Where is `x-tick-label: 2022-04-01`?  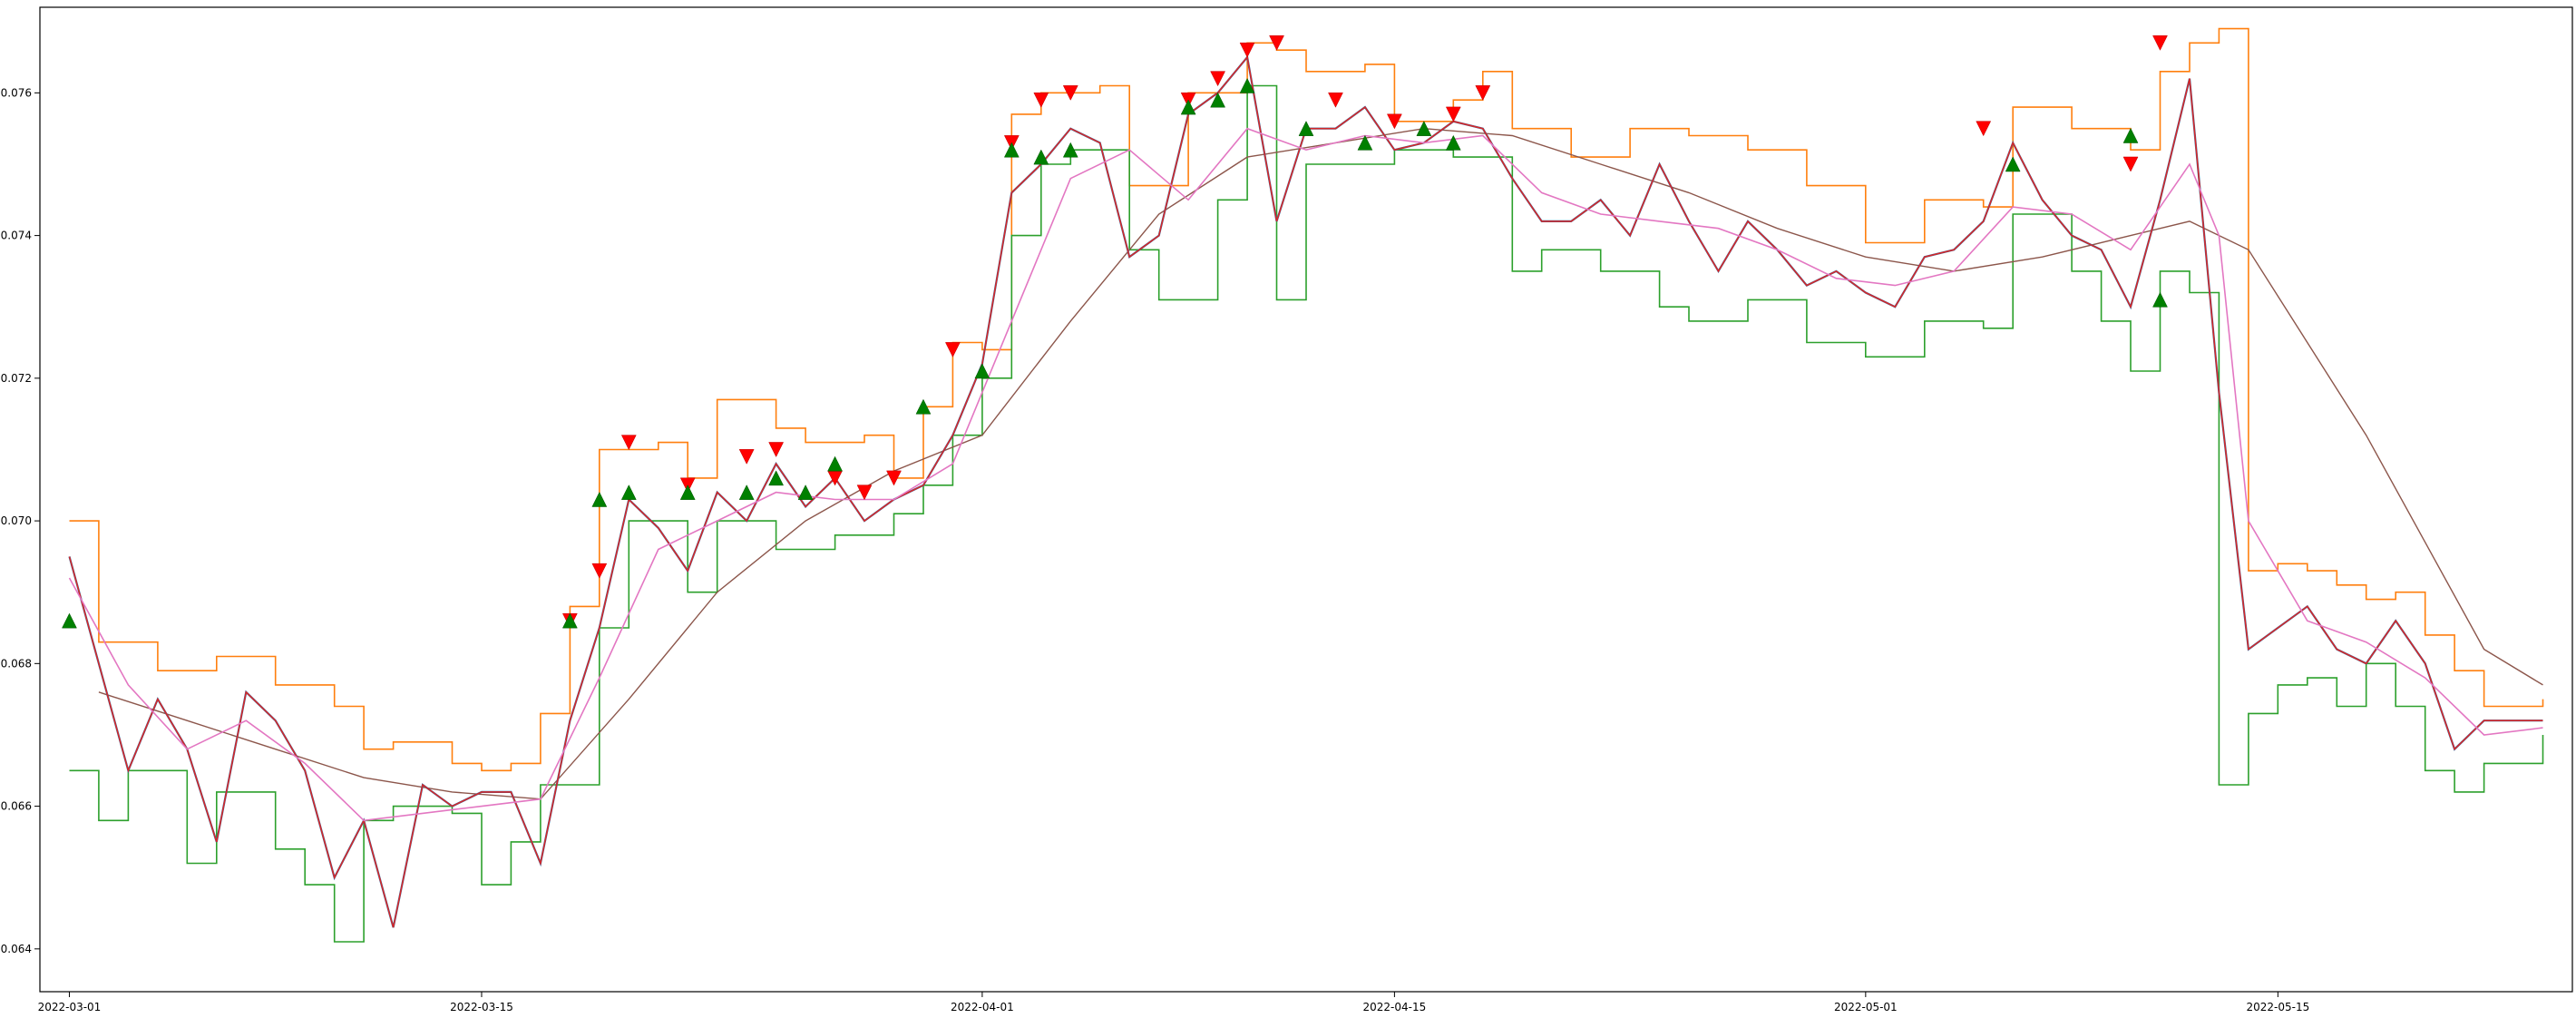
x-tick-label: 2022-04-01 is located at coordinates (982, 1007).